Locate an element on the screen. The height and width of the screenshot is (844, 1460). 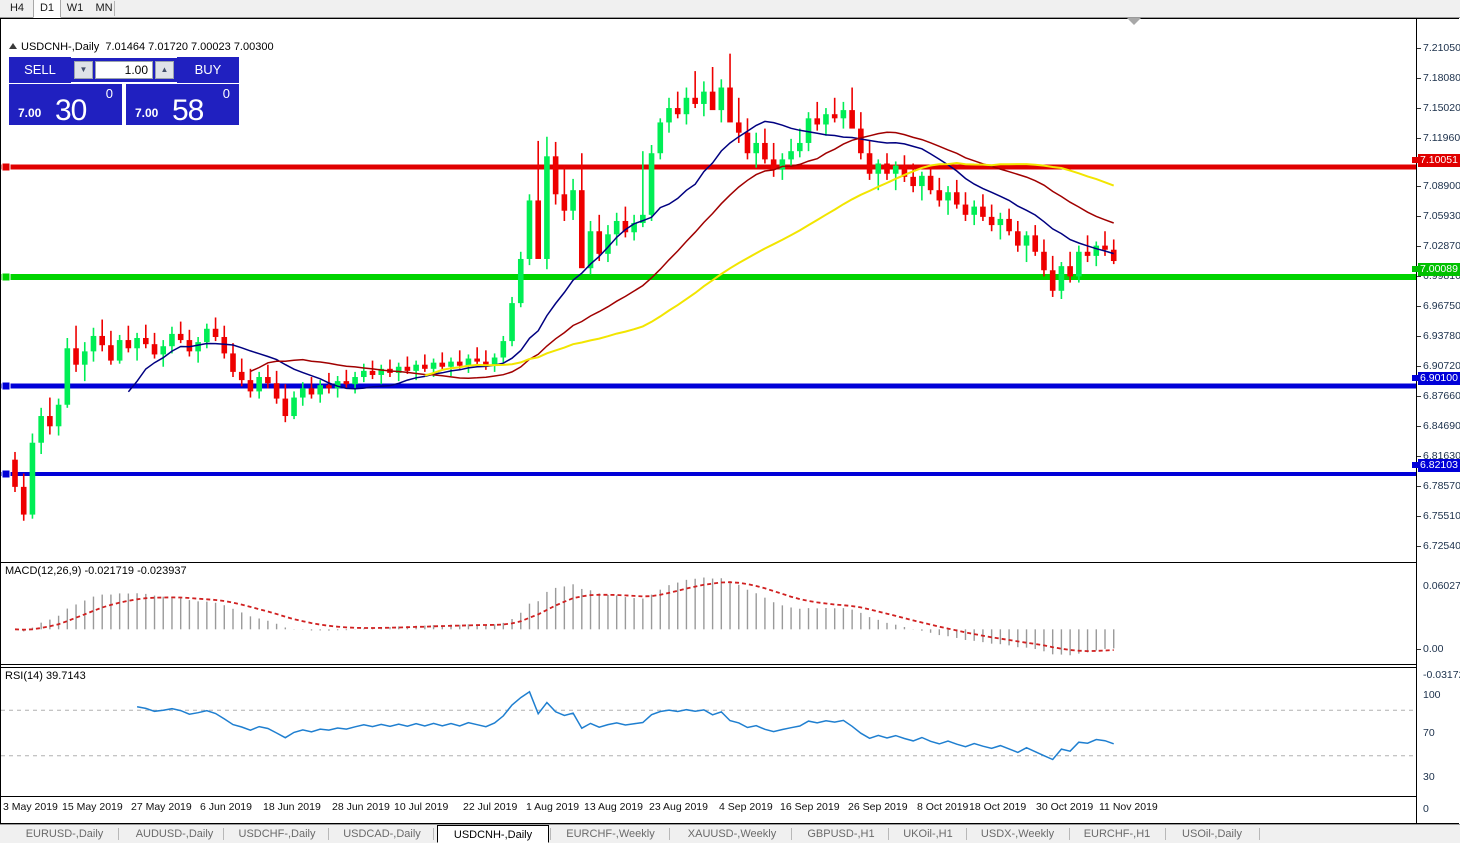
price-tick-label: 7.18080 is located at coordinates (1441, 78).